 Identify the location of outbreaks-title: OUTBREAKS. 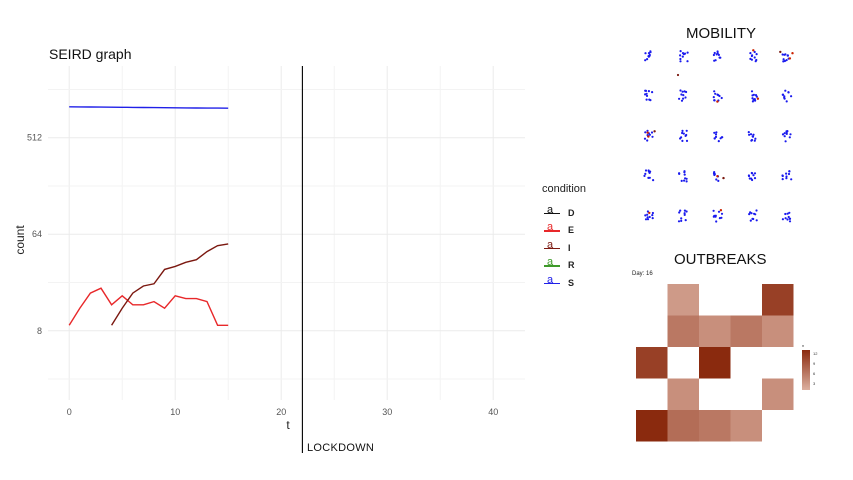
(720, 259).